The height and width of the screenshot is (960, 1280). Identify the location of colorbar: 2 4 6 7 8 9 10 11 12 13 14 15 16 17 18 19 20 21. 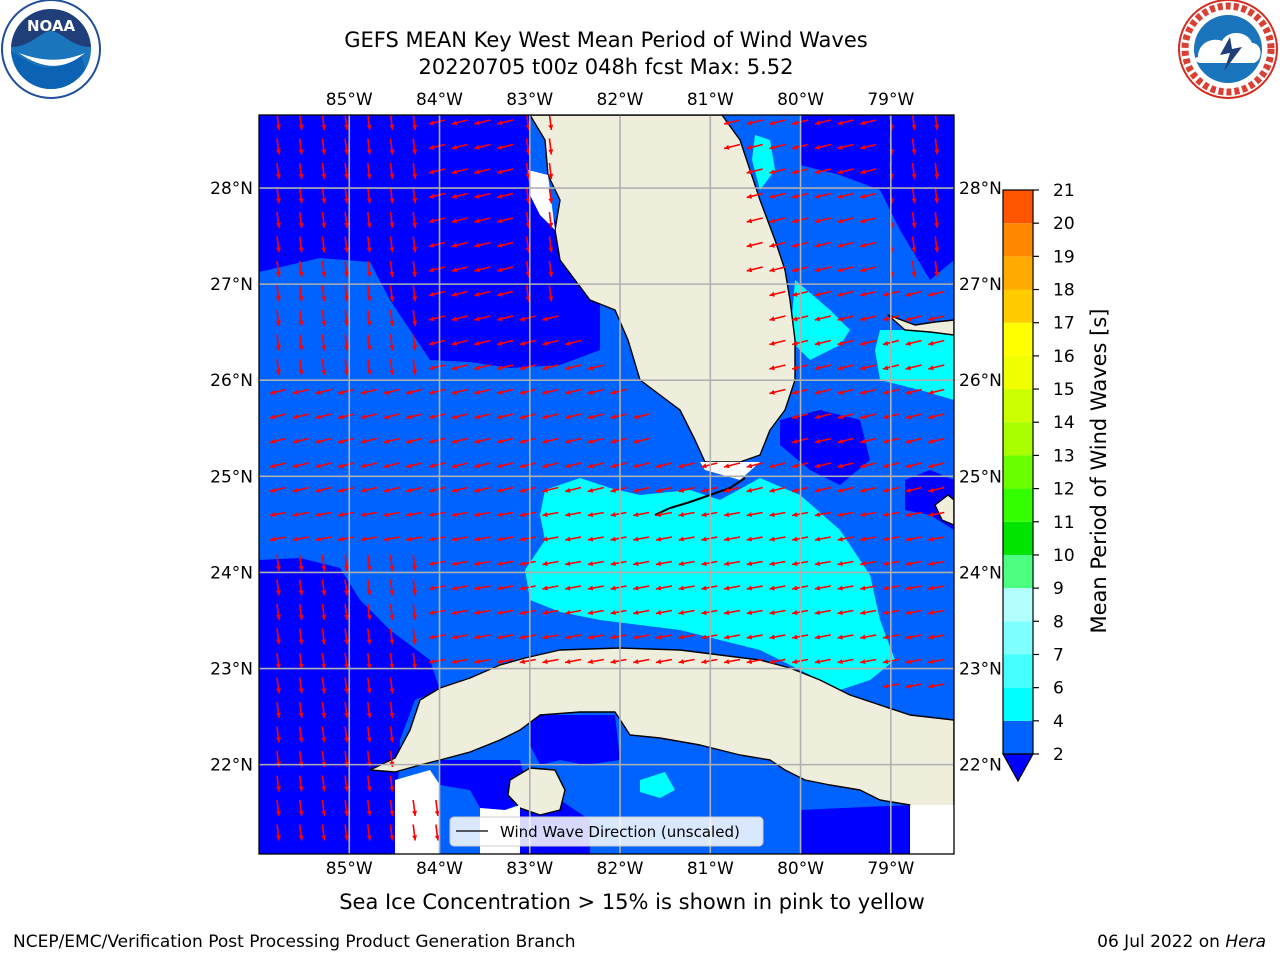
(1038, 482).